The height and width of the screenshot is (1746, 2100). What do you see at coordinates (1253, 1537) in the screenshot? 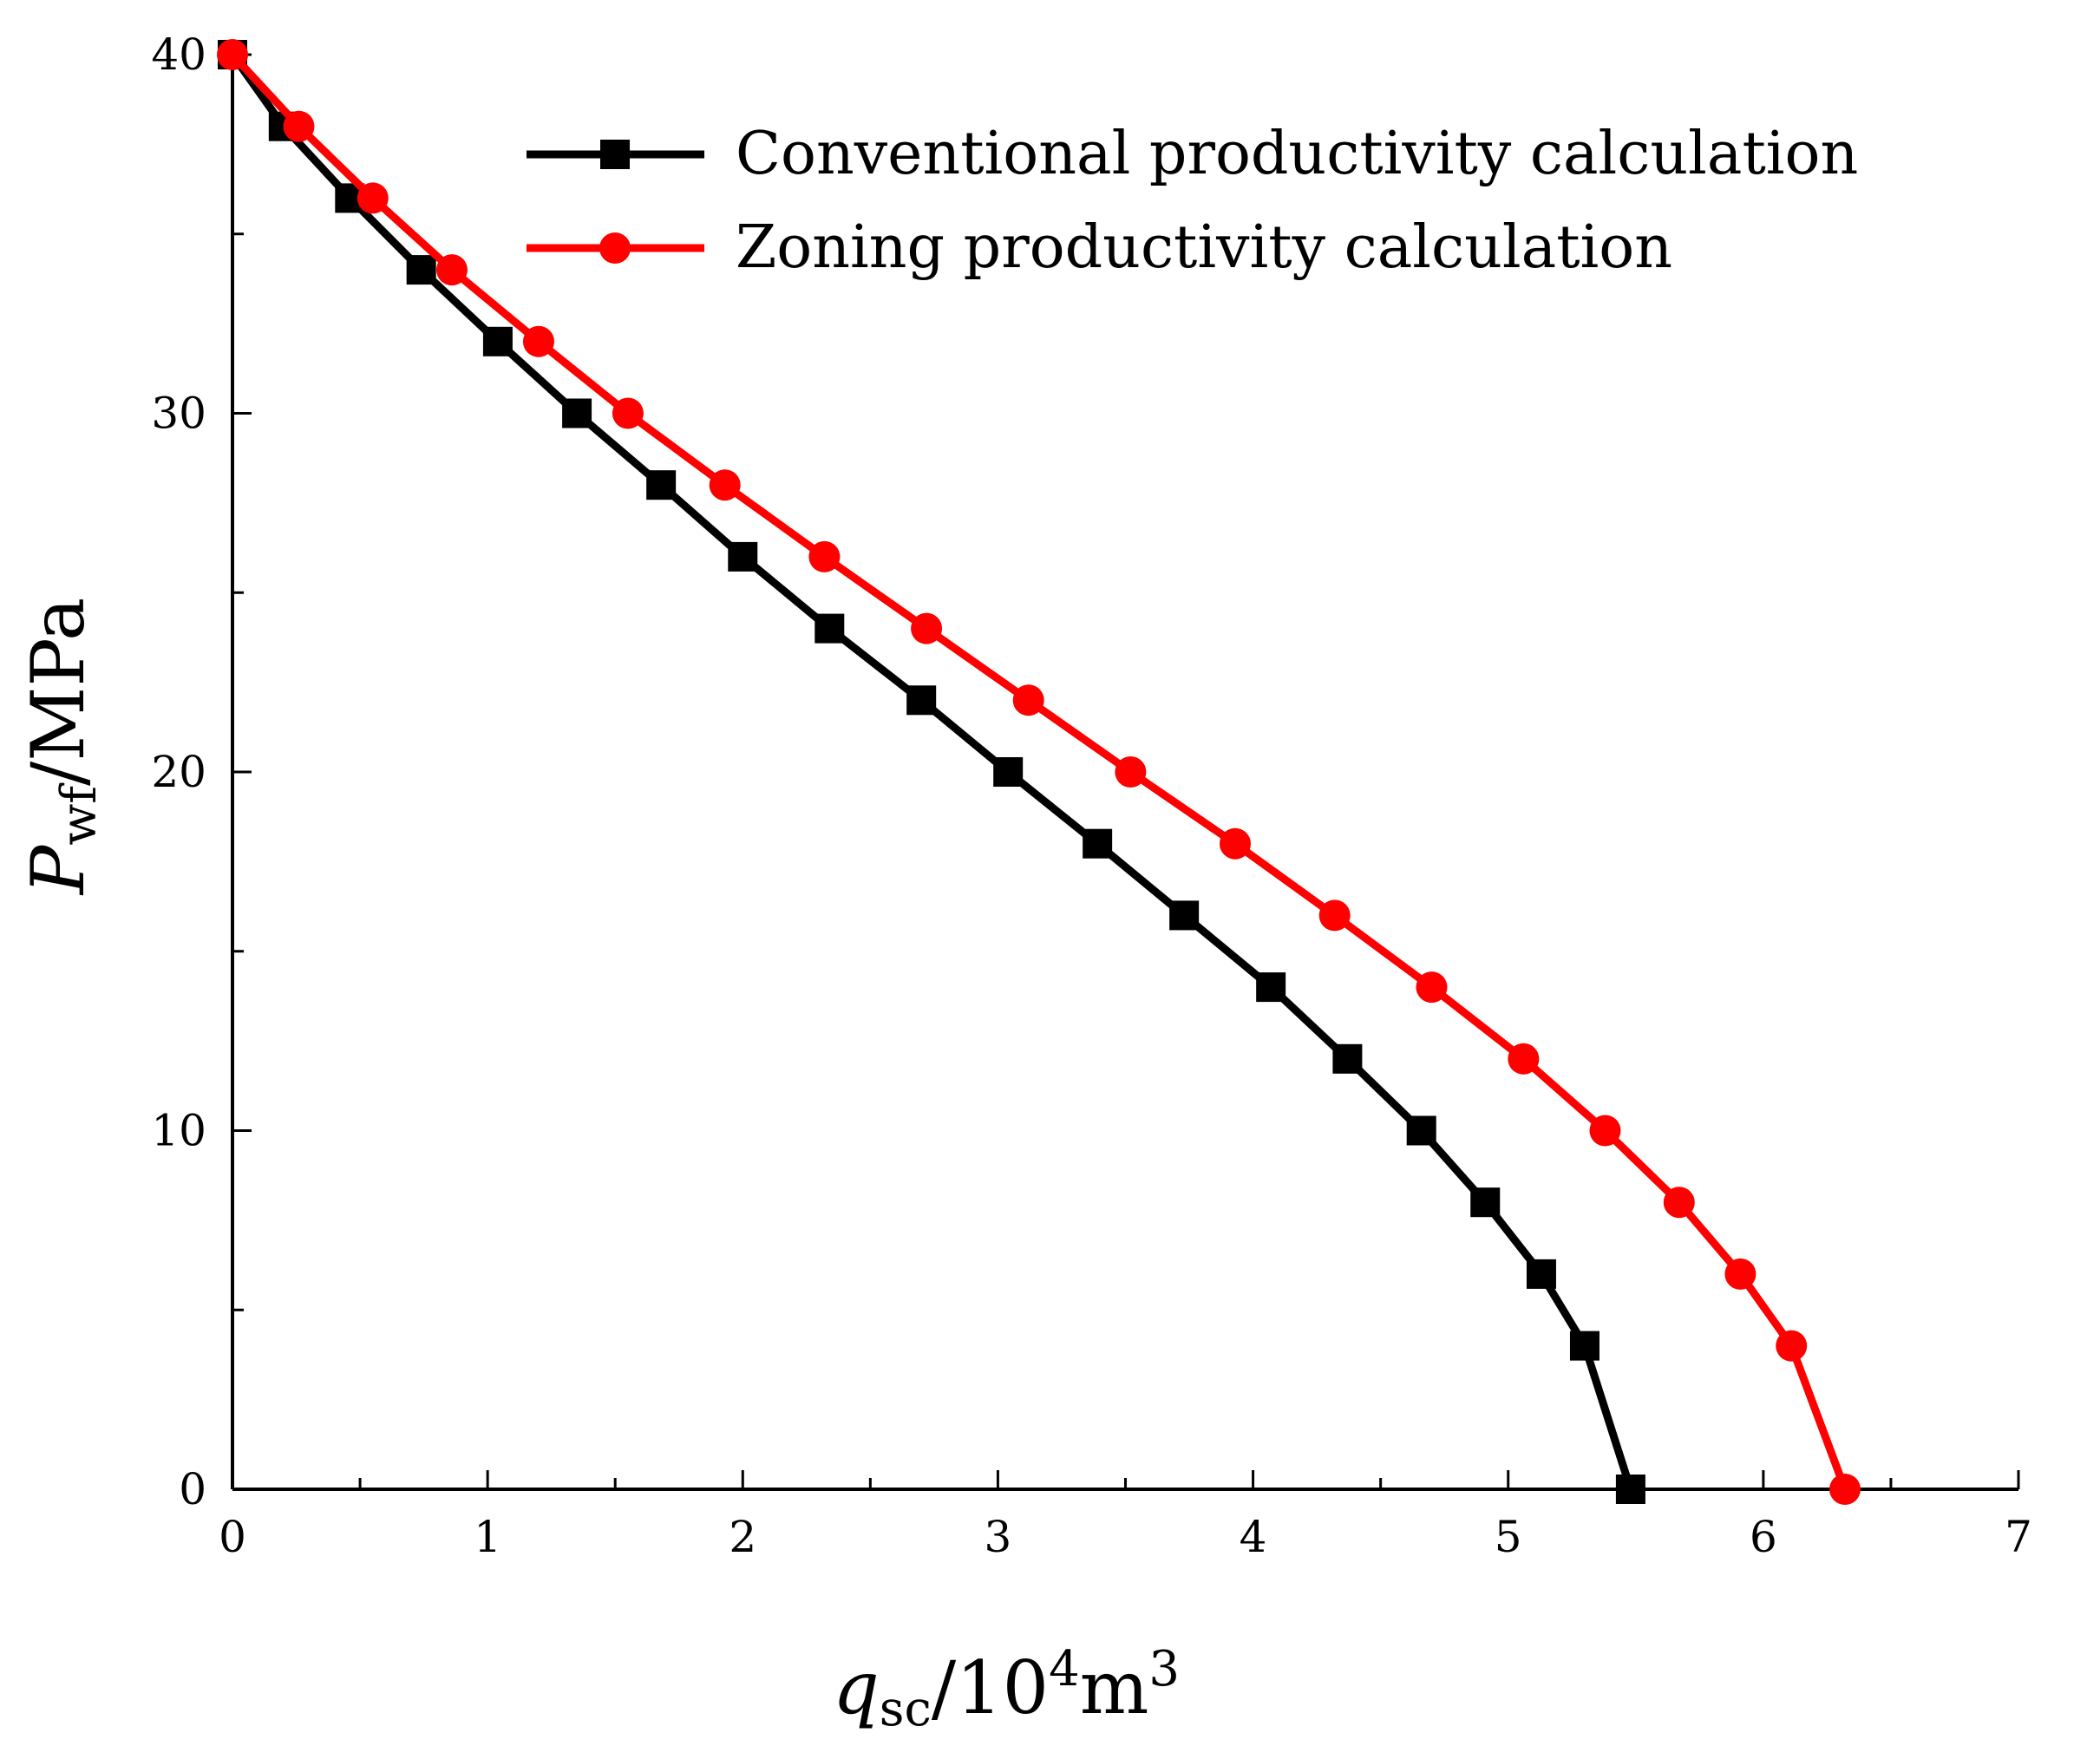
I see `x-tick-label: 4` at bounding box center [1253, 1537].